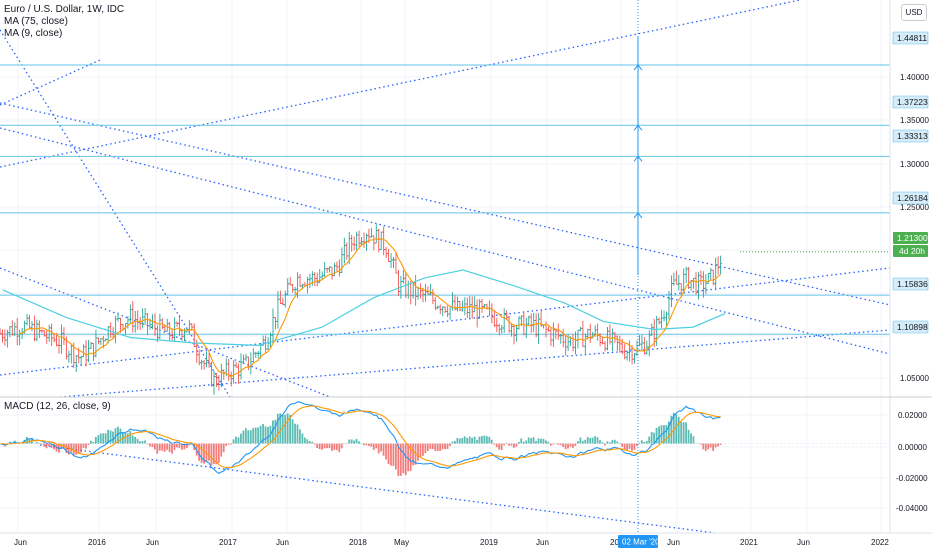  Describe the element at coordinates (910, 38) in the screenshot. I see `price-level-label: 1.44811` at that location.